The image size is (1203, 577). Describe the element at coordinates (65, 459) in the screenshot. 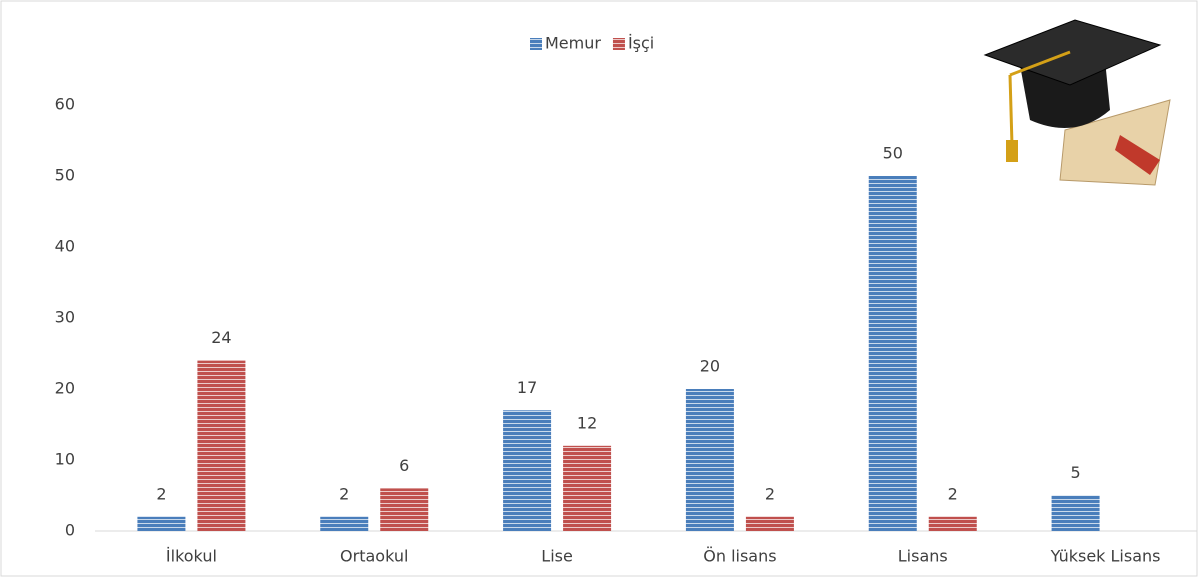

I see `y-tick-label: 10` at that location.